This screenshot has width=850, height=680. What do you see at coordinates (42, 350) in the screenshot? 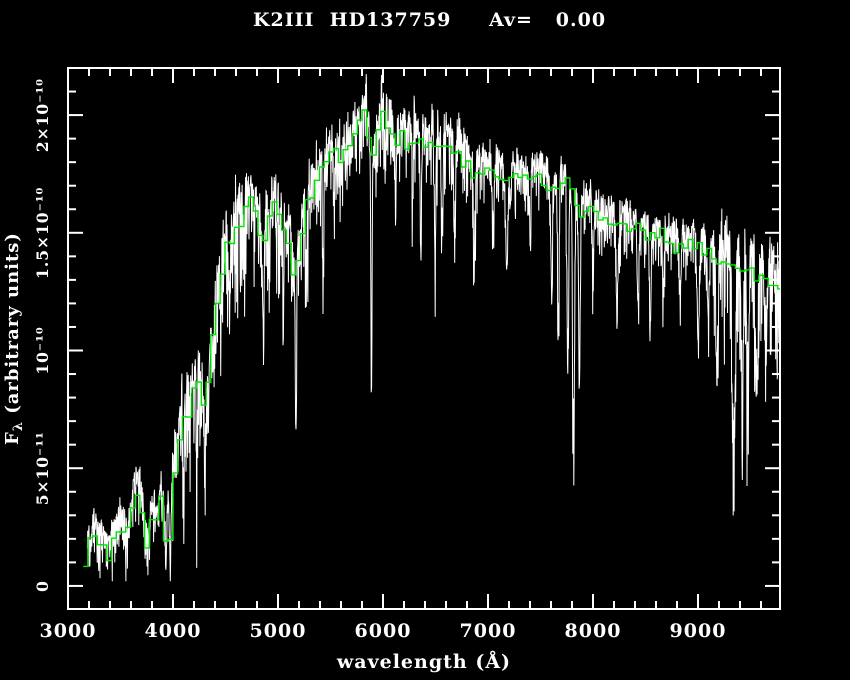
I see `y-axis-tick-label: 10⁻¹⁰` at bounding box center [42, 350].